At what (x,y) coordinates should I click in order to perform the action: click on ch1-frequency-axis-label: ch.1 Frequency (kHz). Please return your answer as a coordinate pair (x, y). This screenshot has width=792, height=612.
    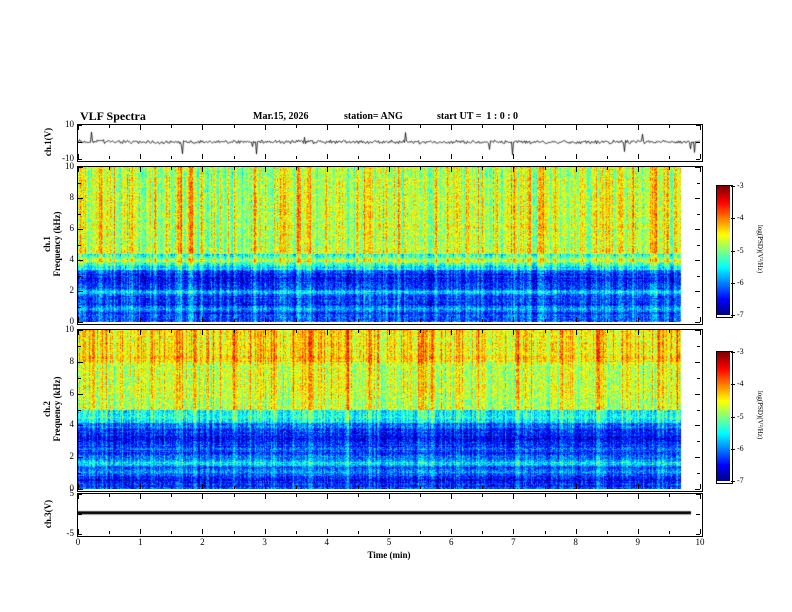
    Looking at the image, I should click on (52, 244).